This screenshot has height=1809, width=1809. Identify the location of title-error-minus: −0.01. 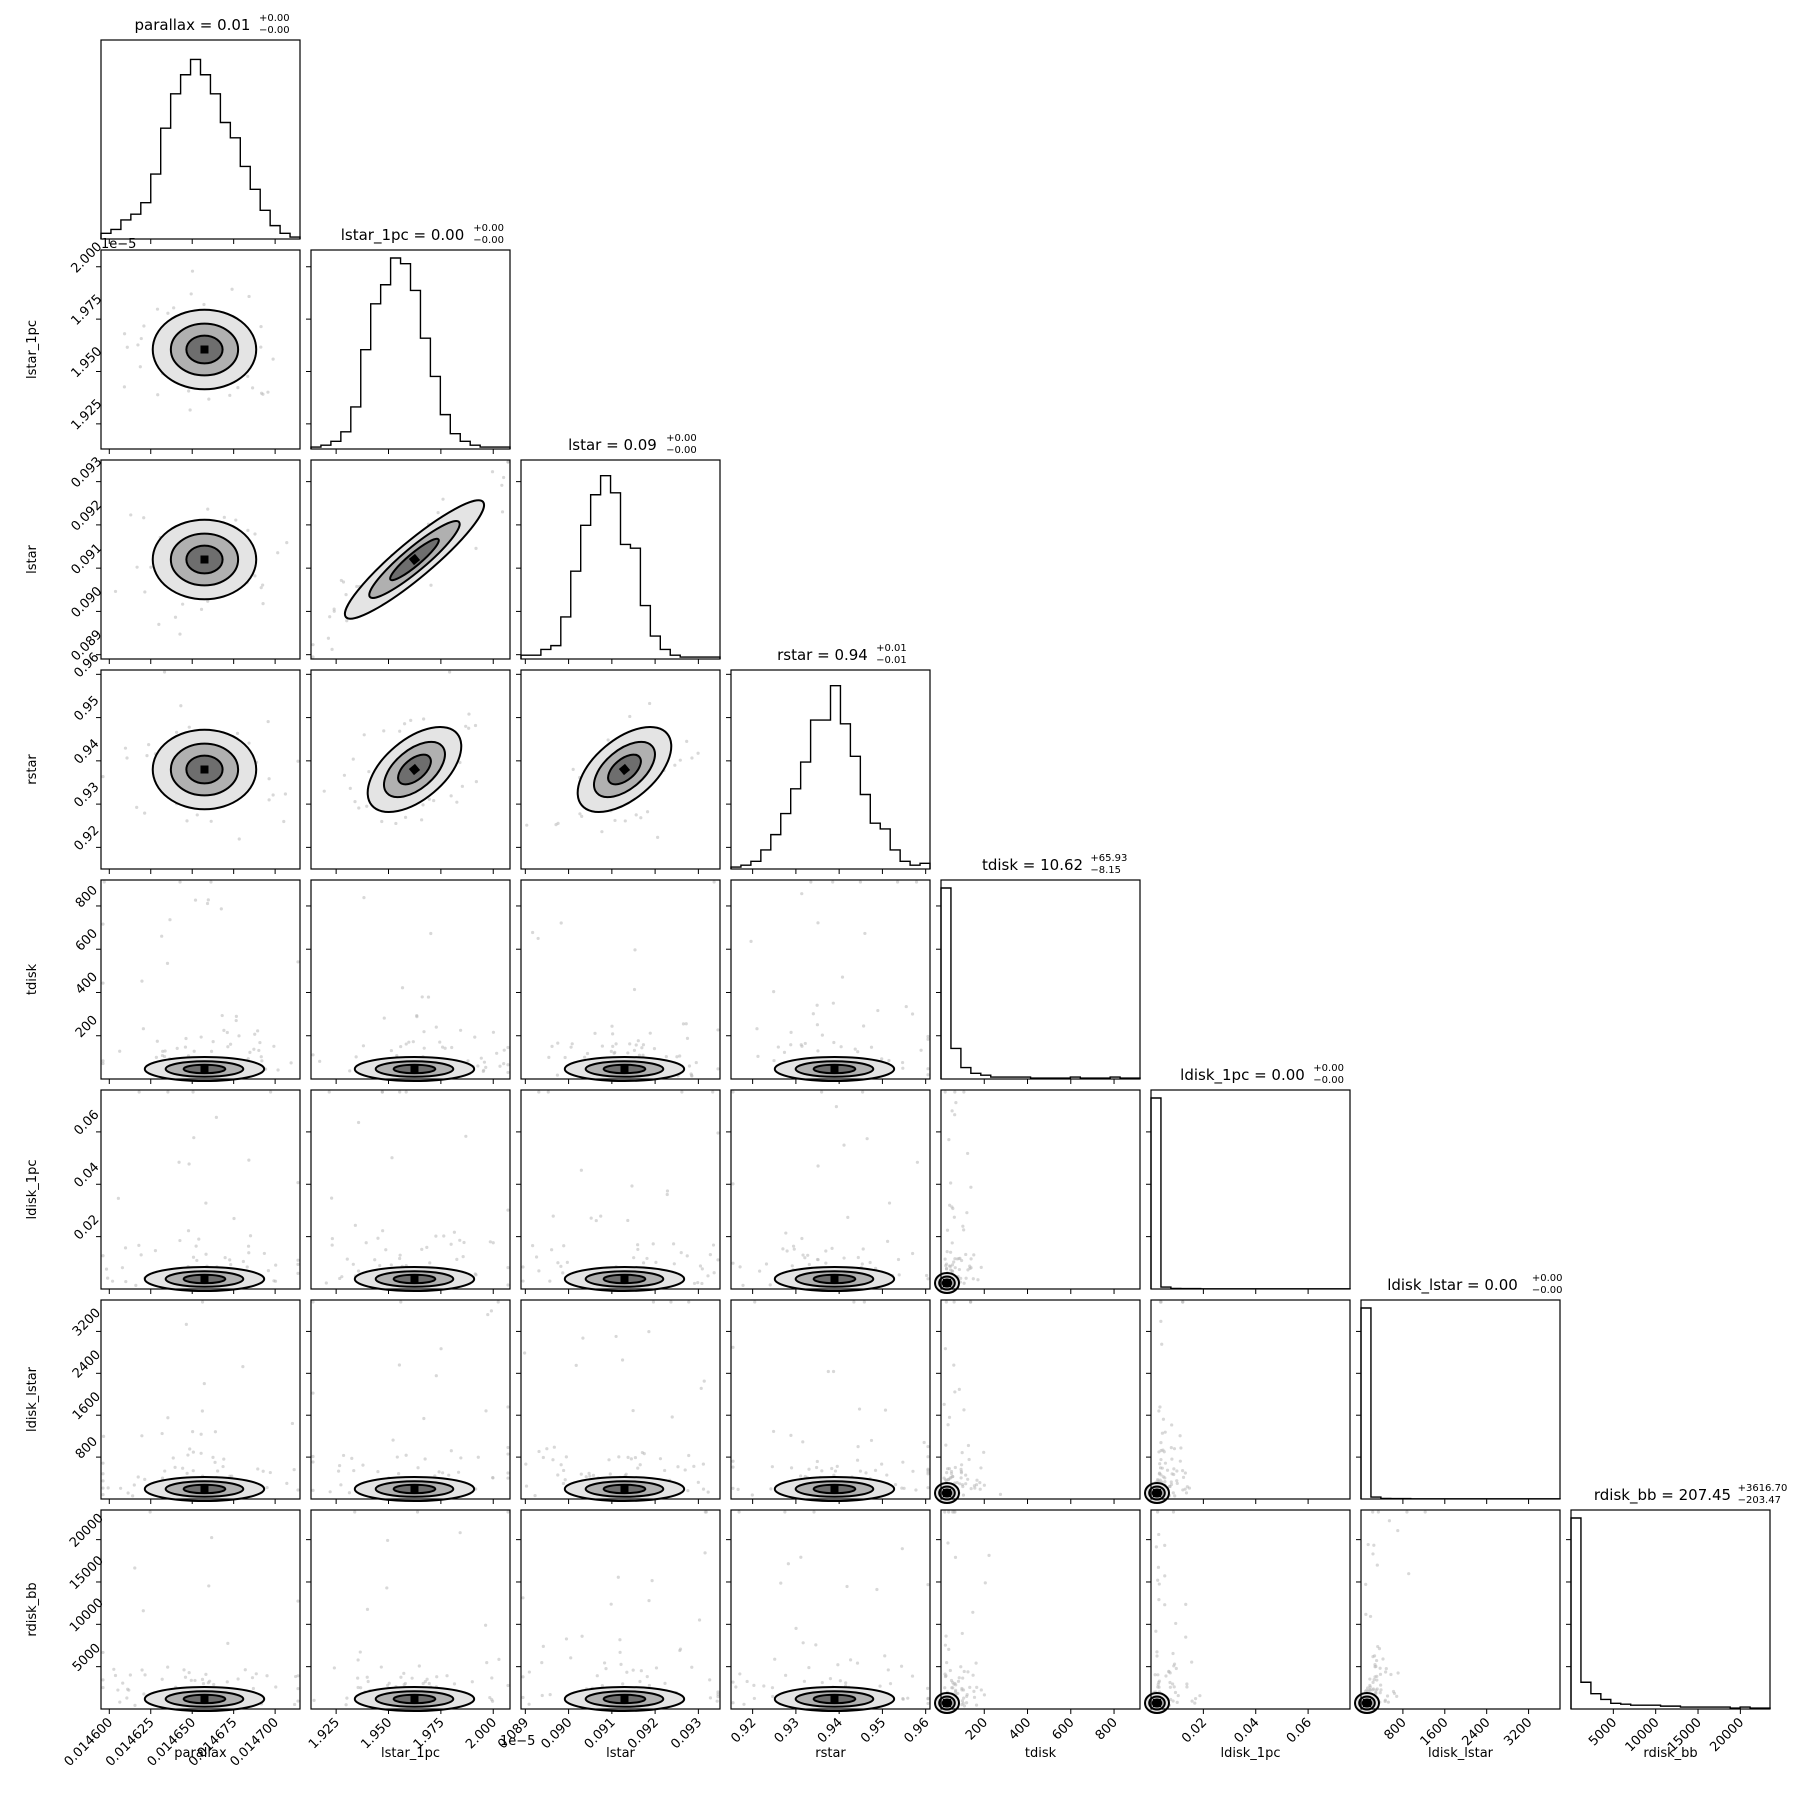
(891, 660).